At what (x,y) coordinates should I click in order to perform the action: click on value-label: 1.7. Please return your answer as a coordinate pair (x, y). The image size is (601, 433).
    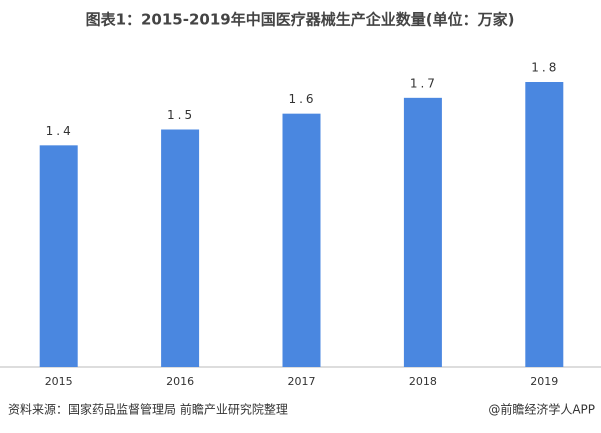
    Looking at the image, I should click on (424, 83).